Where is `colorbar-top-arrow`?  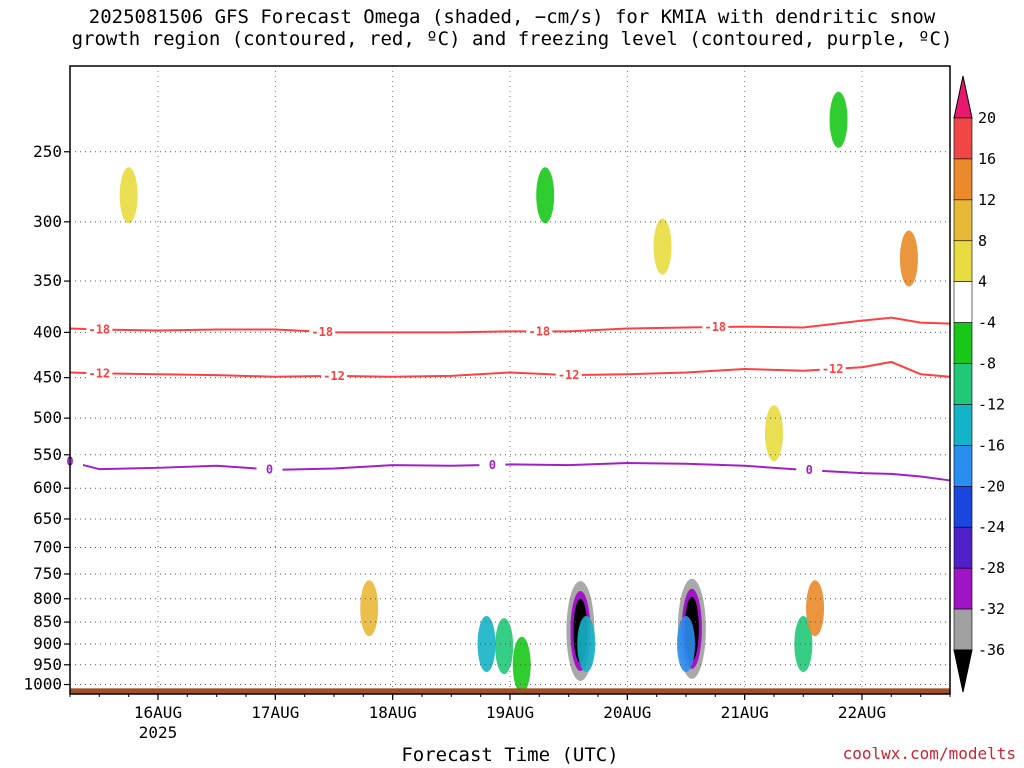
colorbar-top-arrow is located at coordinates (963, 97).